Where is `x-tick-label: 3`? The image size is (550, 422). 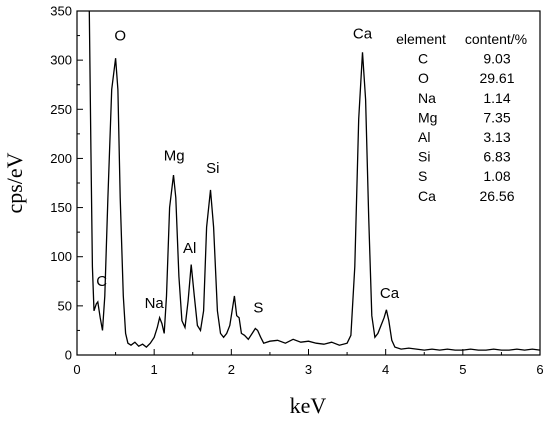 x-tick-label: 3 is located at coordinates (308, 369).